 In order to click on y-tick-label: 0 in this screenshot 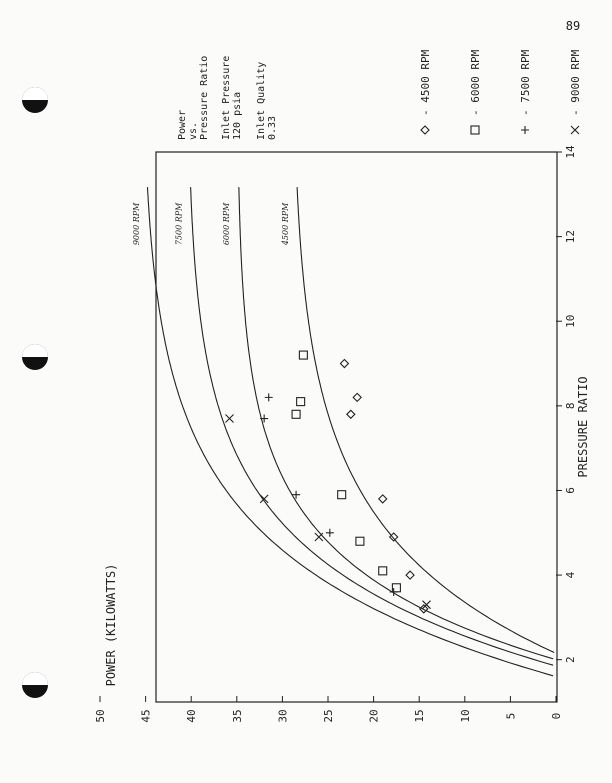, I will do `click(556, 716)`.